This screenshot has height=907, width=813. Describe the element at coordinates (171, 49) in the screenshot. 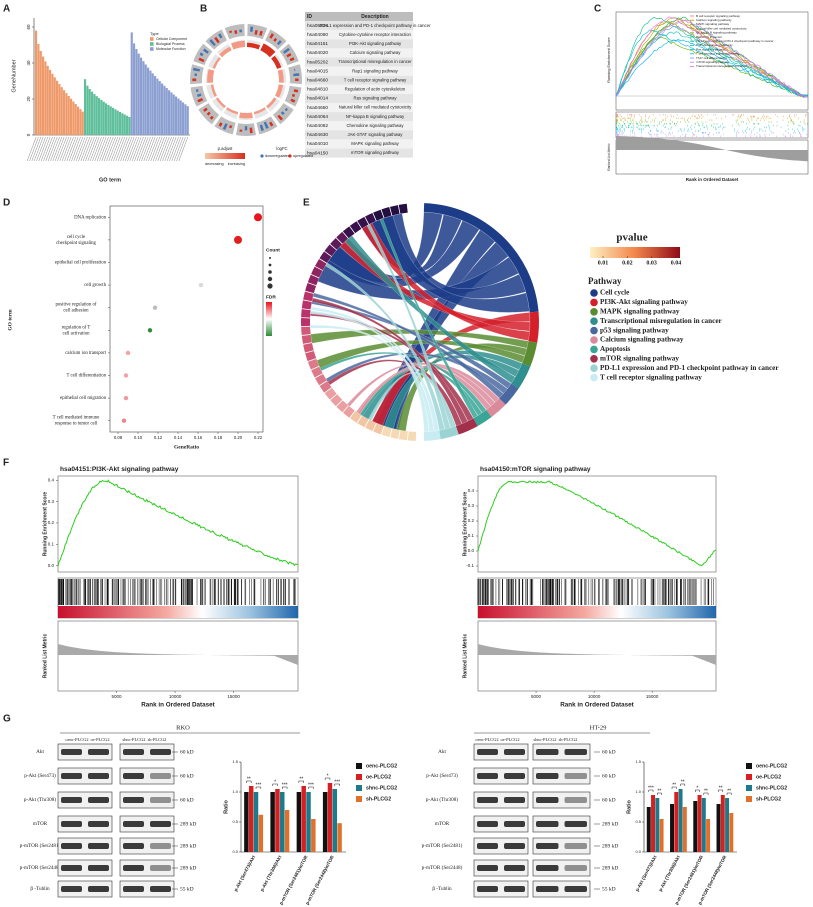

I see `legend-label: Molecular Function` at that location.